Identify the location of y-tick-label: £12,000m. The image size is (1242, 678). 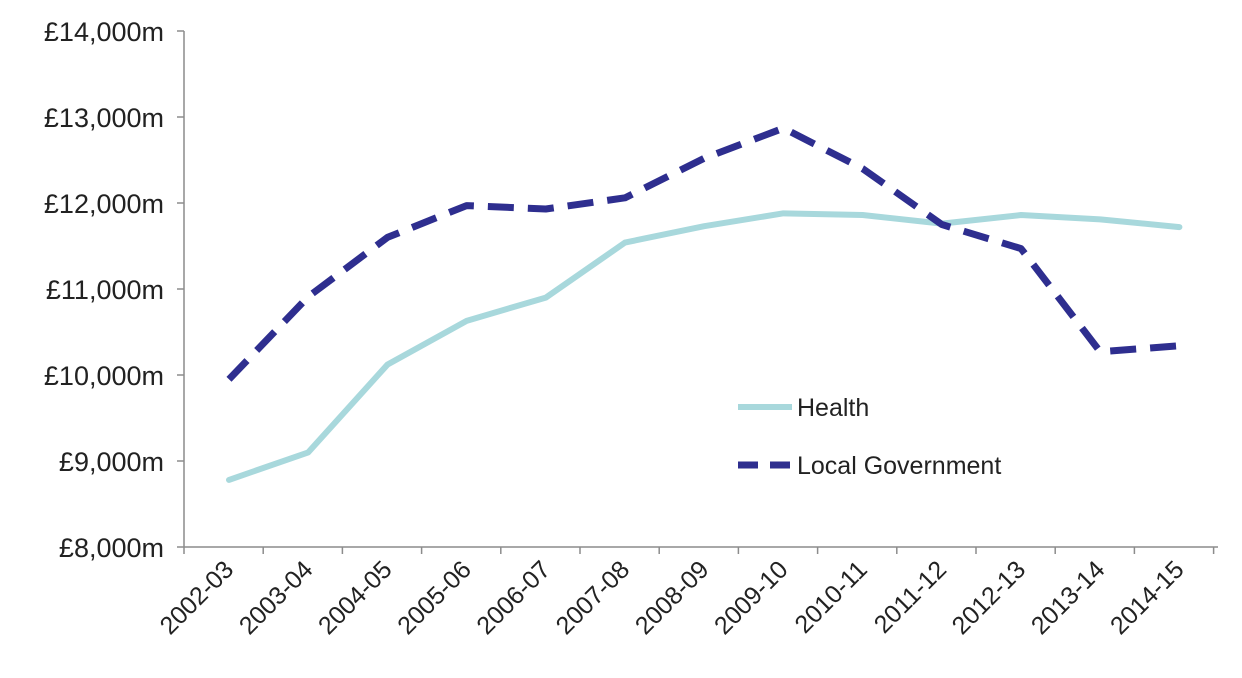
(104, 204).